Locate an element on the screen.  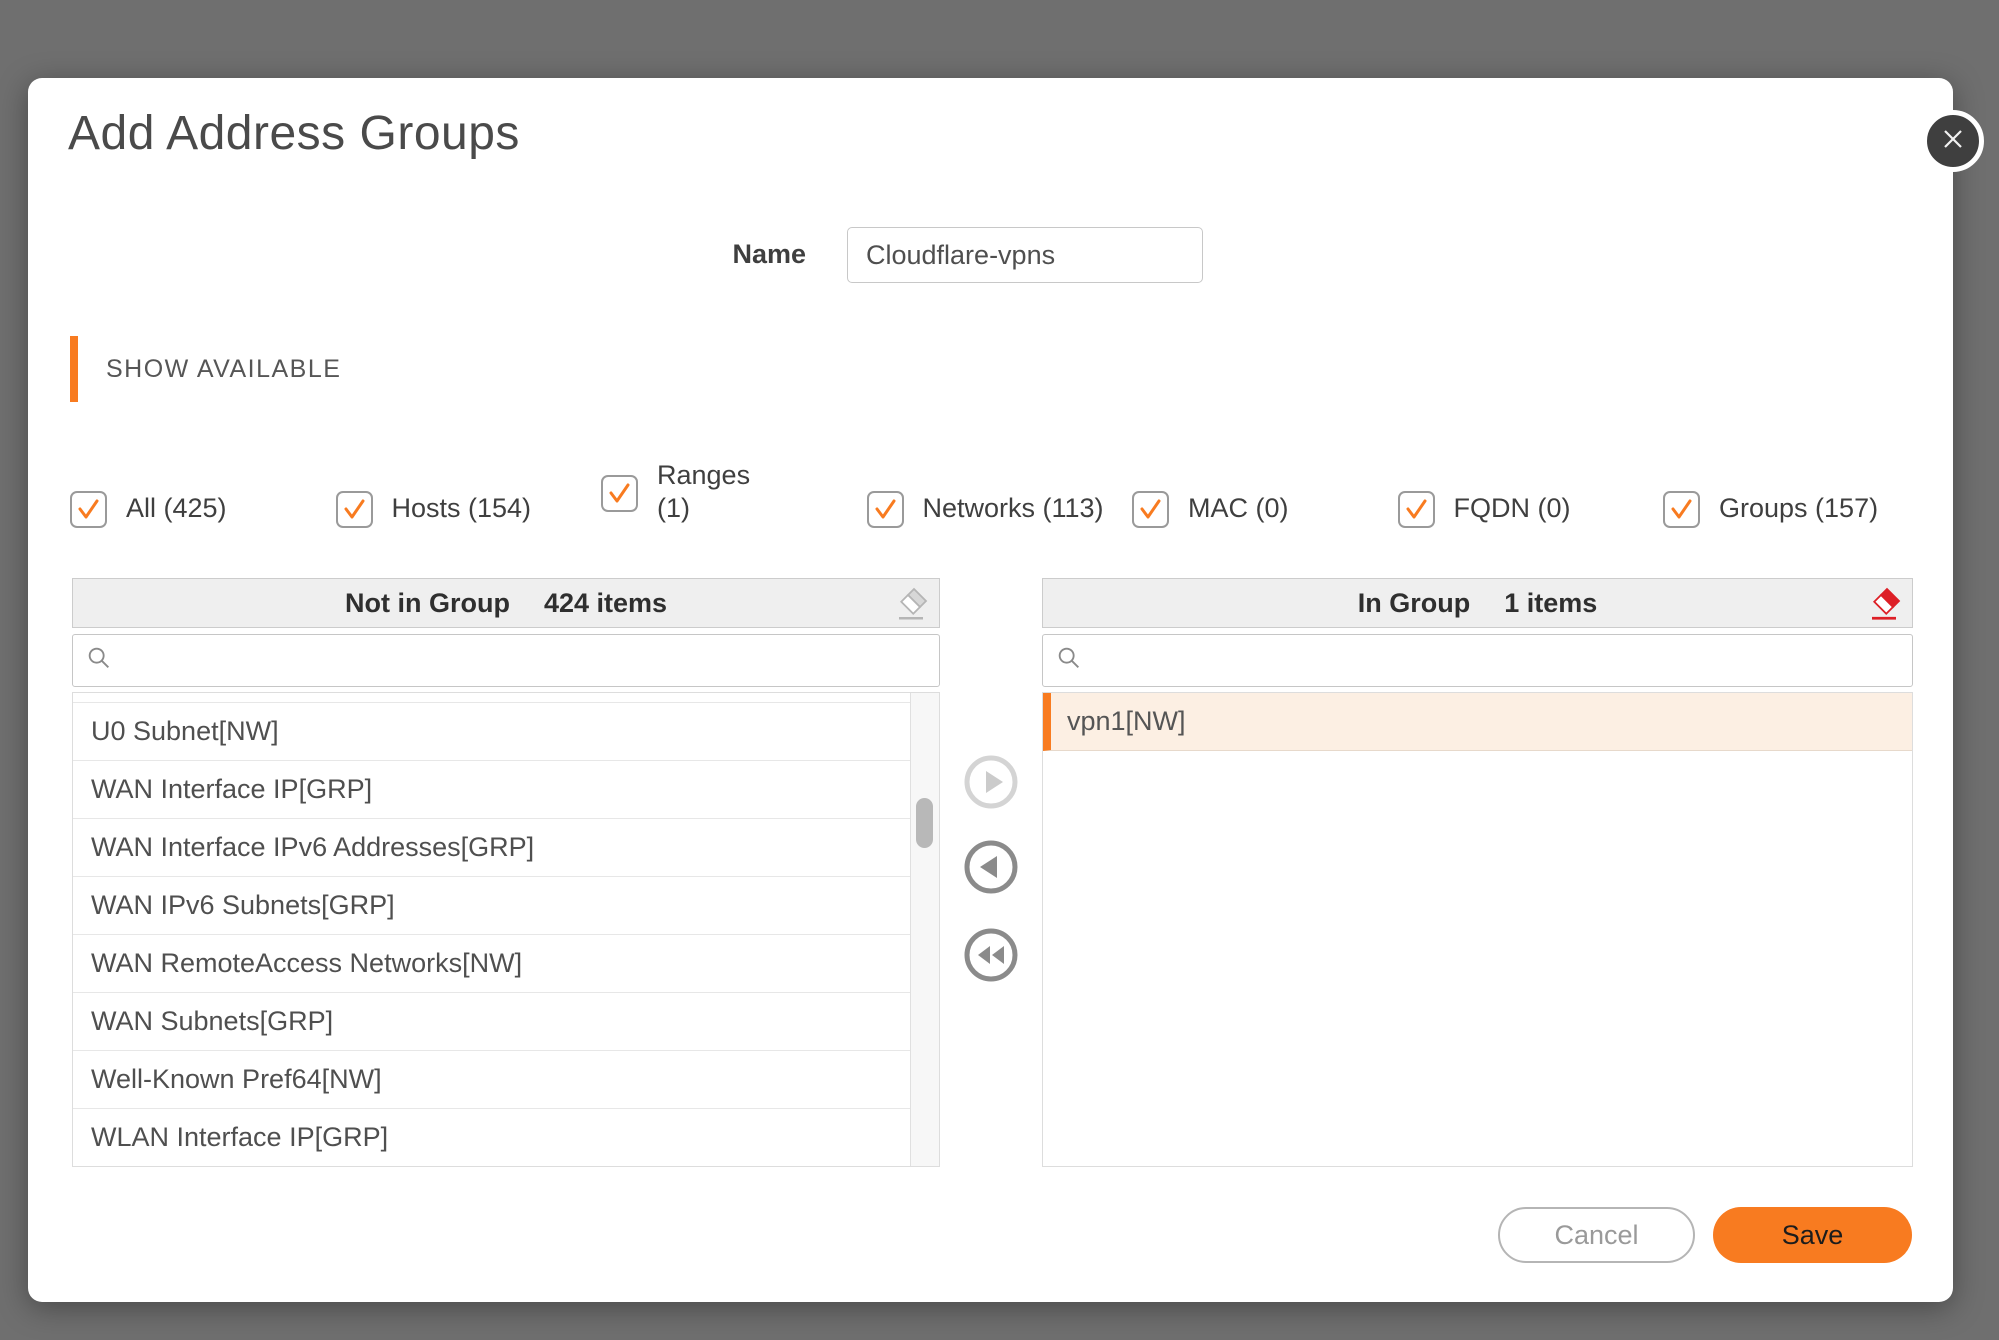
filter-checkbox-item: Ranges (1) is located at coordinates (734, 494).